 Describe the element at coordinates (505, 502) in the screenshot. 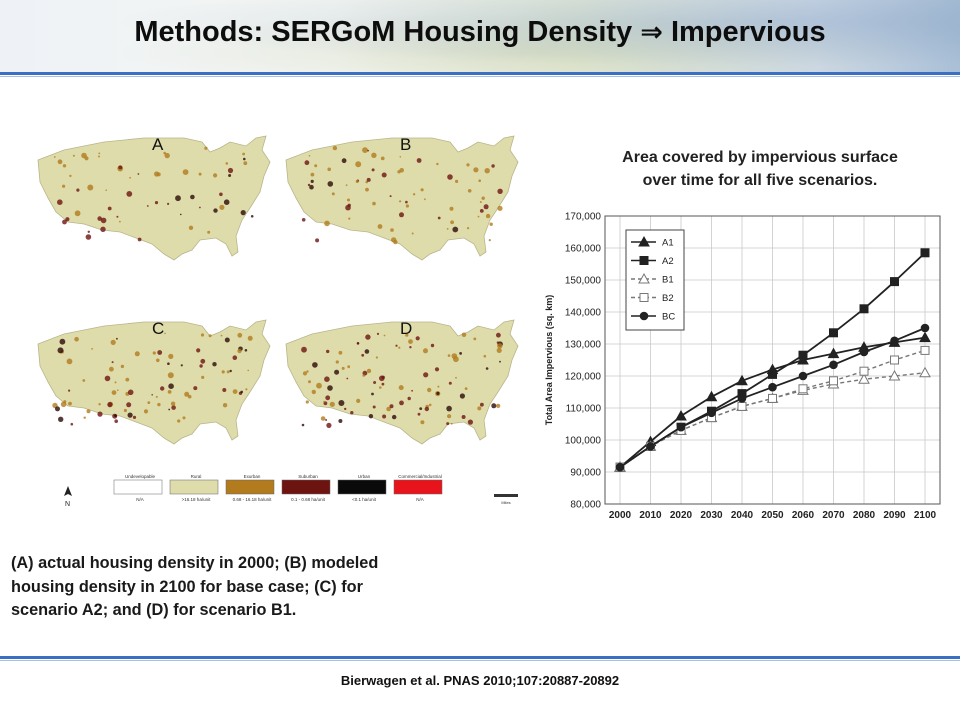

I see `scale-label: Miles` at that location.